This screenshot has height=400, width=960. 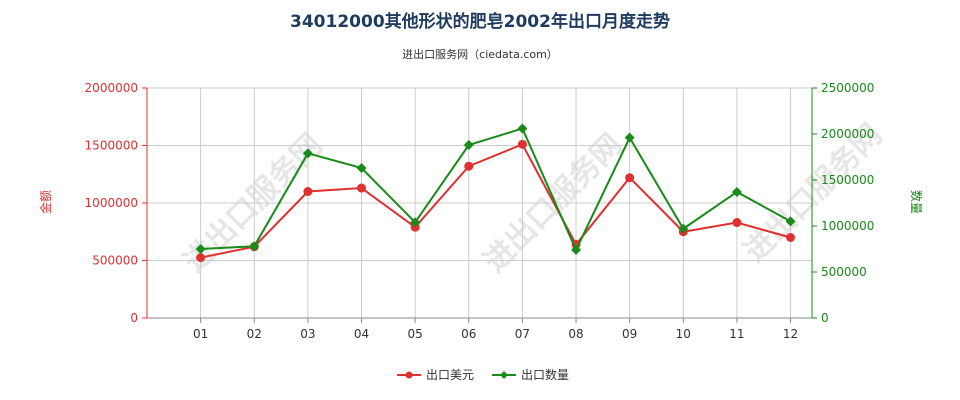 What do you see at coordinates (790, 334) in the screenshot?
I see `x-tick-label: 12` at bounding box center [790, 334].